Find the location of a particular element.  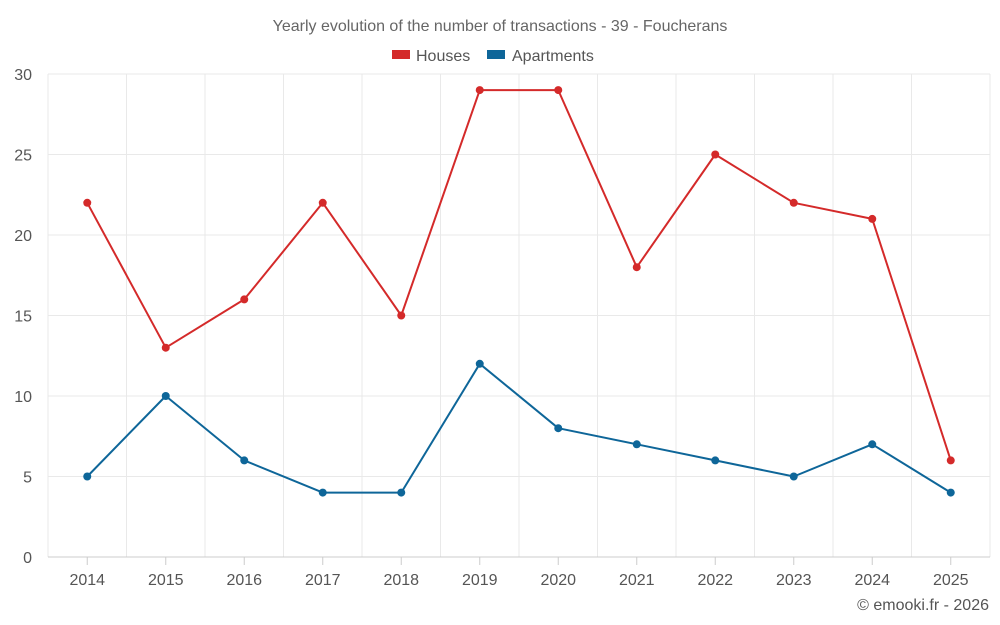

x-tick-label: 2019 is located at coordinates (480, 580).